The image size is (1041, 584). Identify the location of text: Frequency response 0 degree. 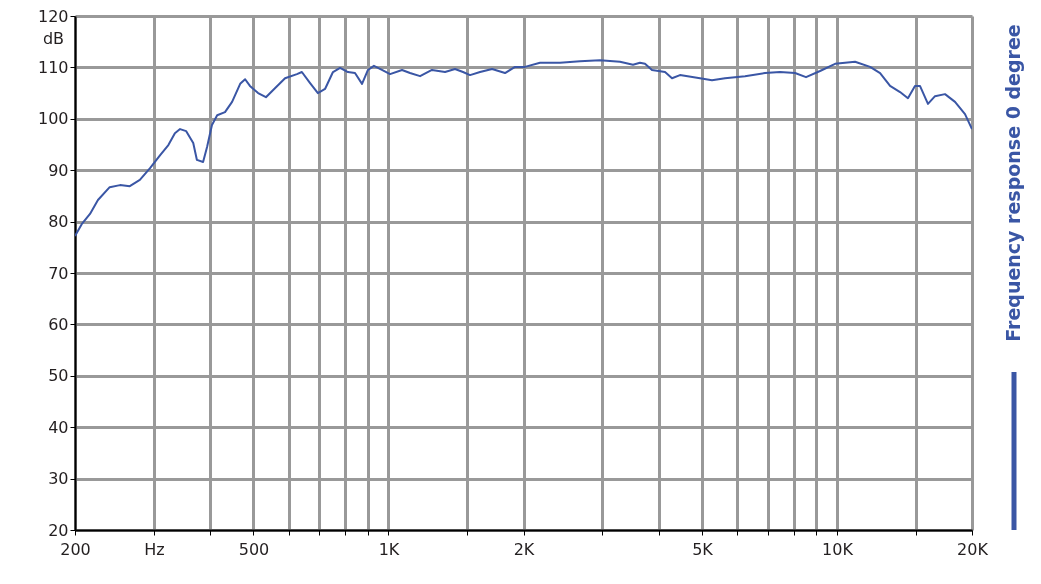
(1013, 183).